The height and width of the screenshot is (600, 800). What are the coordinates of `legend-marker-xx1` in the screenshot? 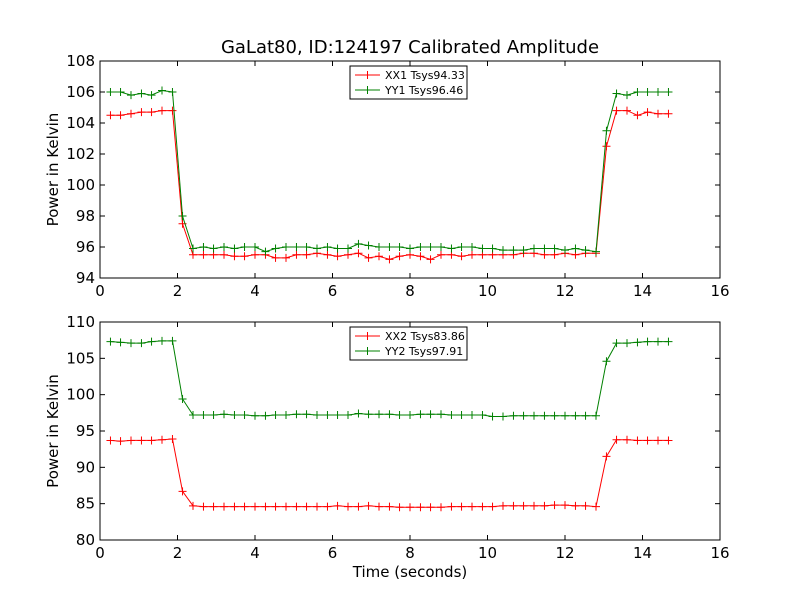 It's located at (367, 75).